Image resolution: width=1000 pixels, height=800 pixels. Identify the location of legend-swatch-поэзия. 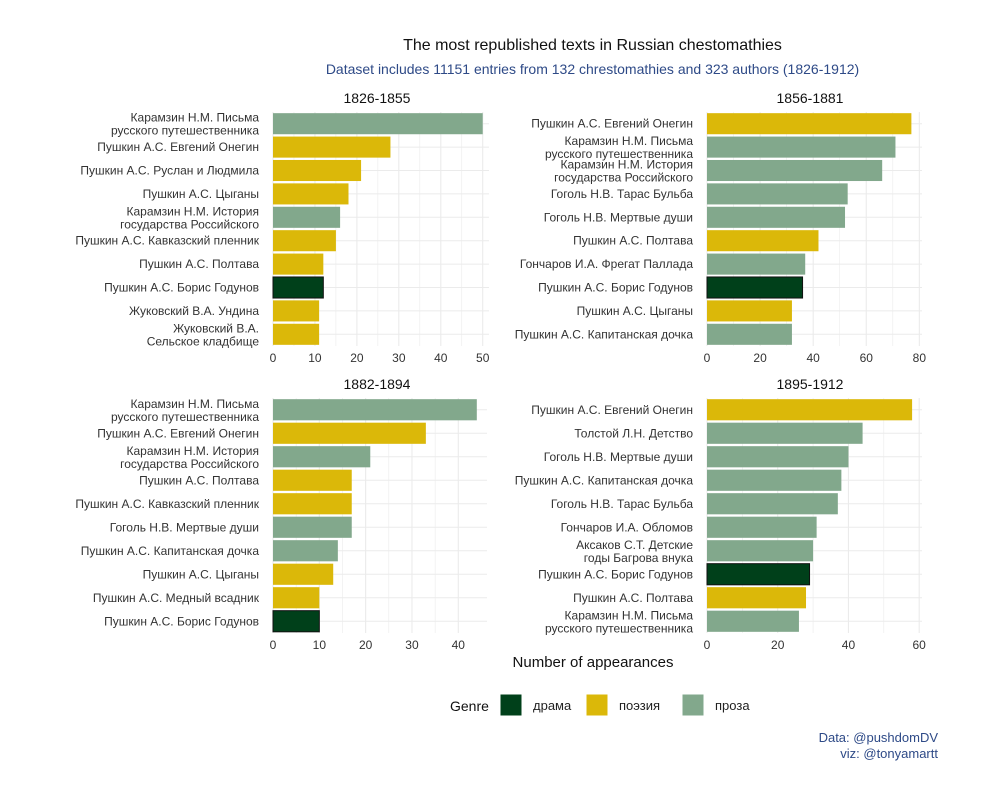
(597, 705).